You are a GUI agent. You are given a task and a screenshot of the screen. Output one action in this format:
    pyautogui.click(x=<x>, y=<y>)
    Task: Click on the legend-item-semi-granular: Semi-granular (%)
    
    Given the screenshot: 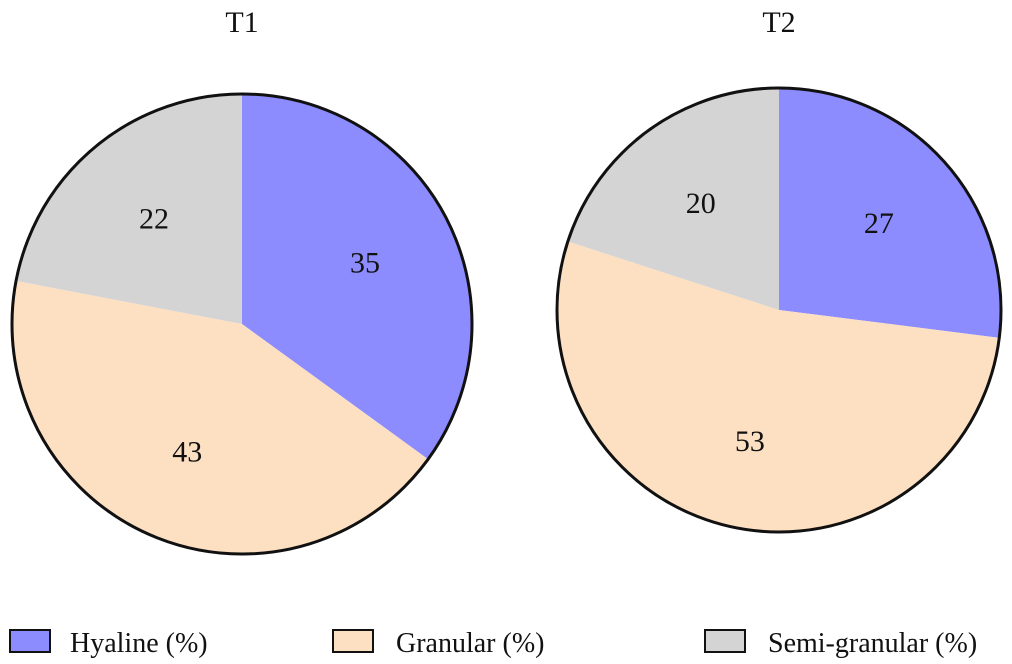 What is the action you would take?
    pyautogui.click(x=840, y=643)
    